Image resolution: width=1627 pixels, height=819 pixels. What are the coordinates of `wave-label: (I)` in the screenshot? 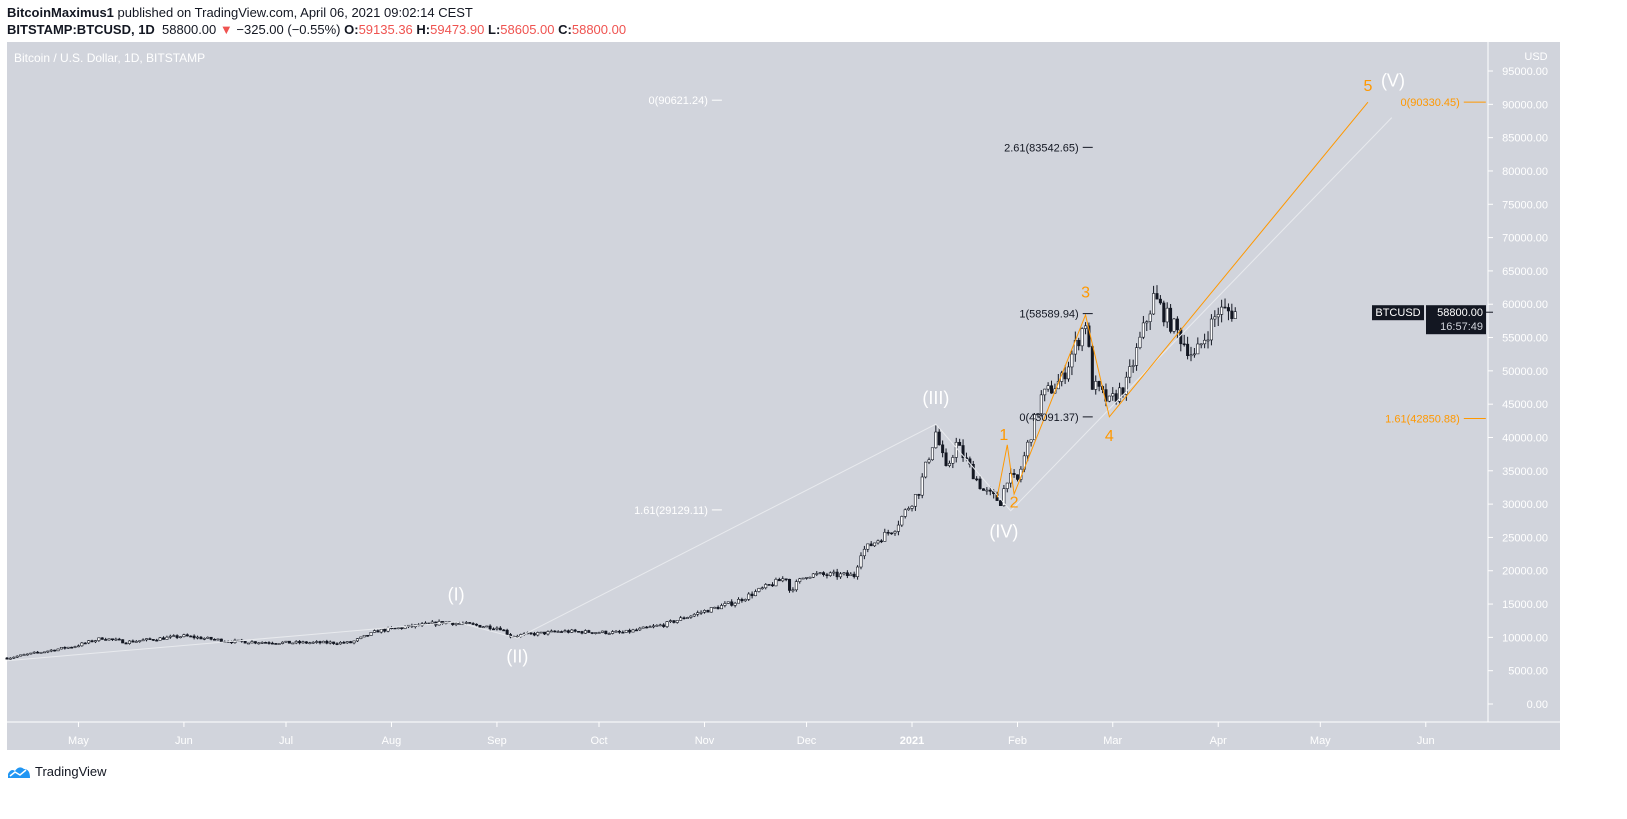 It's located at (456, 595).